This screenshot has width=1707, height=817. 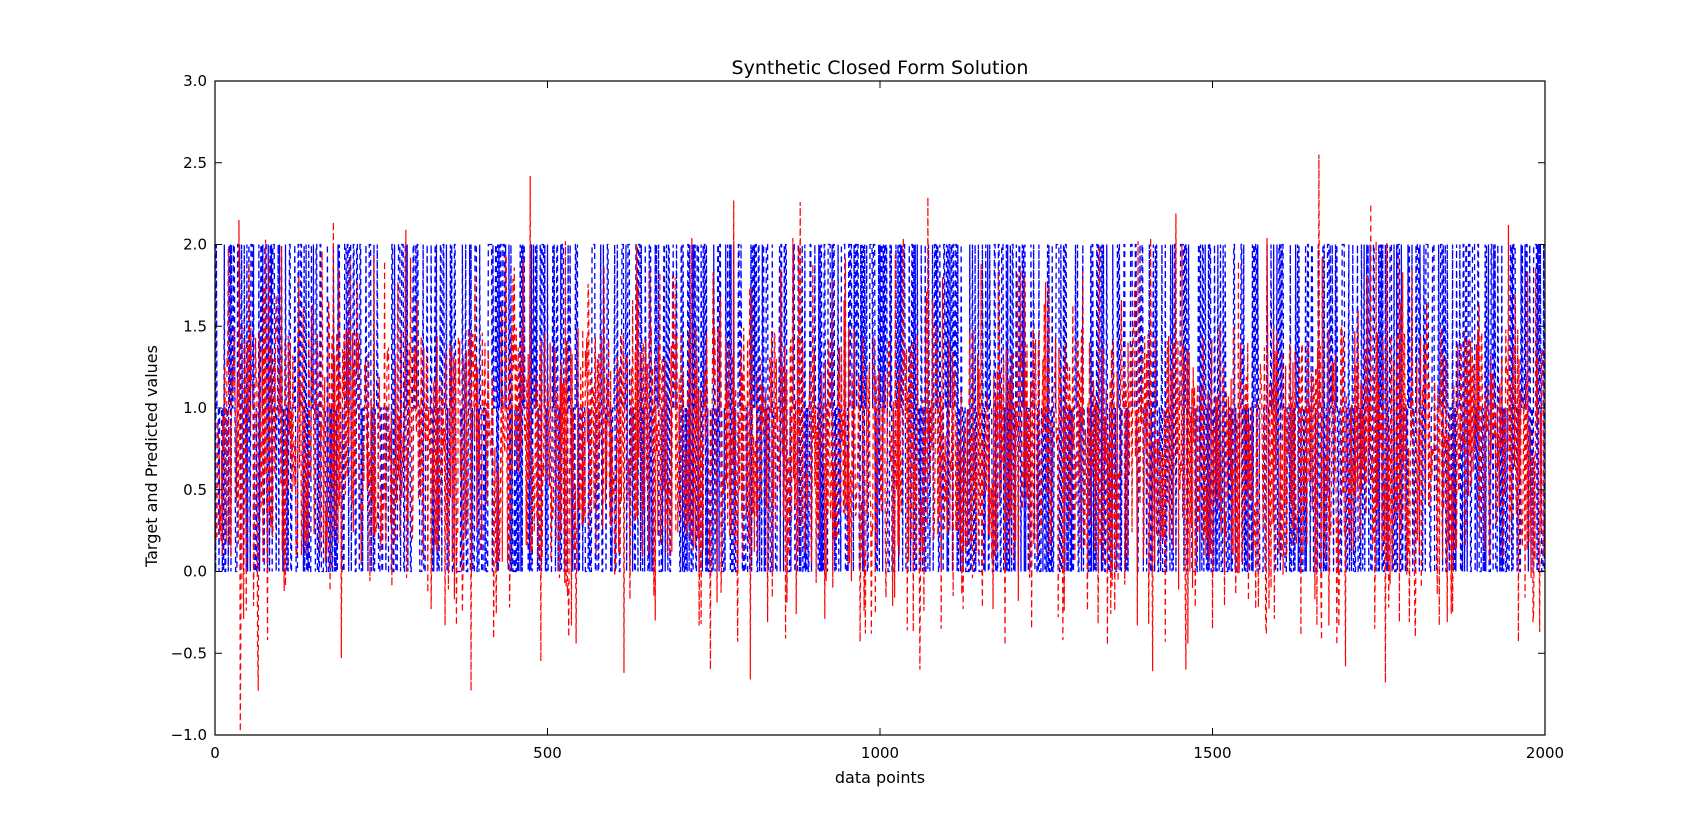 What do you see at coordinates (195, 163) in the screenshot?
I see `y-tick-label: 2.5` at bounding box center [195, 163].